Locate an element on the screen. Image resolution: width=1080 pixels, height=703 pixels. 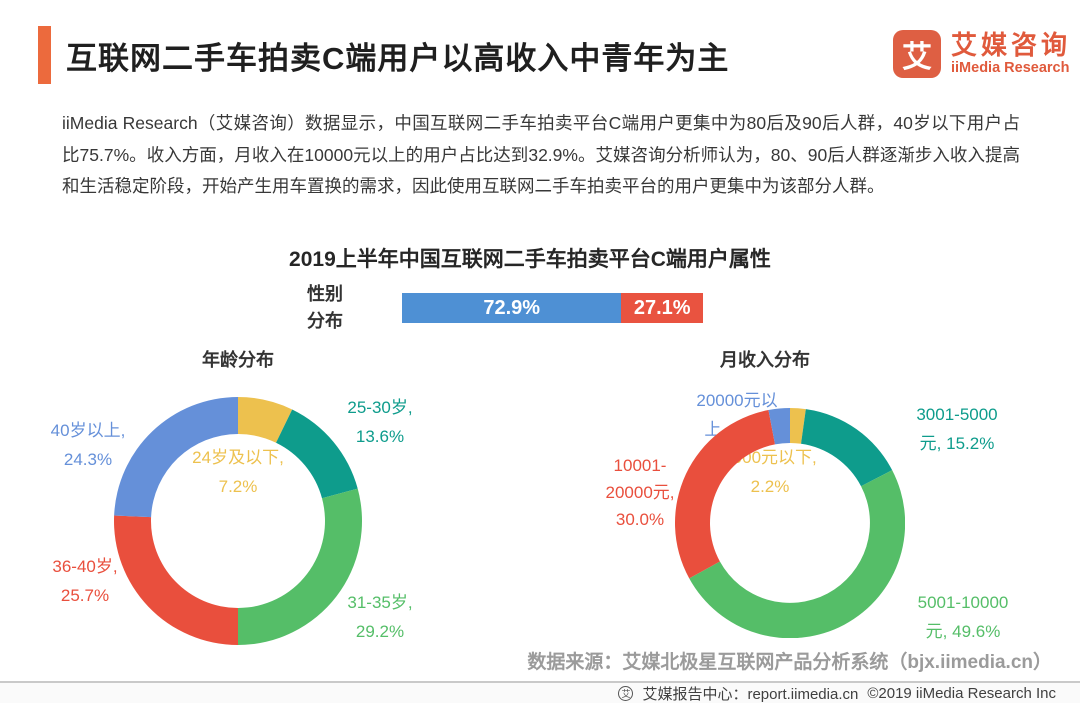
age-donut-chart is located at coordinates (238, 523).